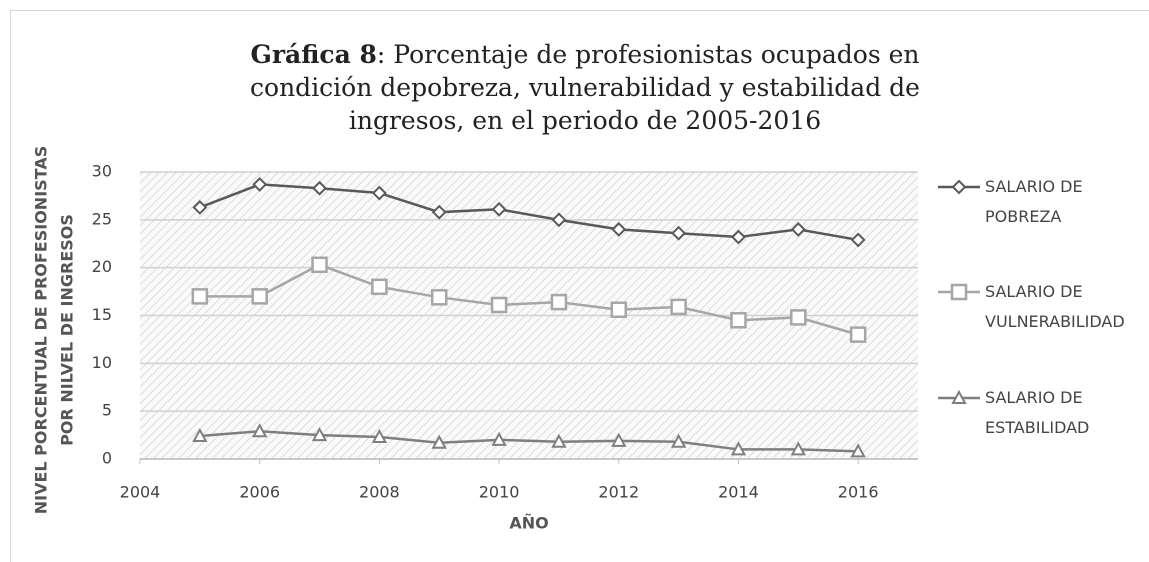  Describe the element at coordinates (102, 362) in the screenshot. I see `y-tick-label: 10` at that location.